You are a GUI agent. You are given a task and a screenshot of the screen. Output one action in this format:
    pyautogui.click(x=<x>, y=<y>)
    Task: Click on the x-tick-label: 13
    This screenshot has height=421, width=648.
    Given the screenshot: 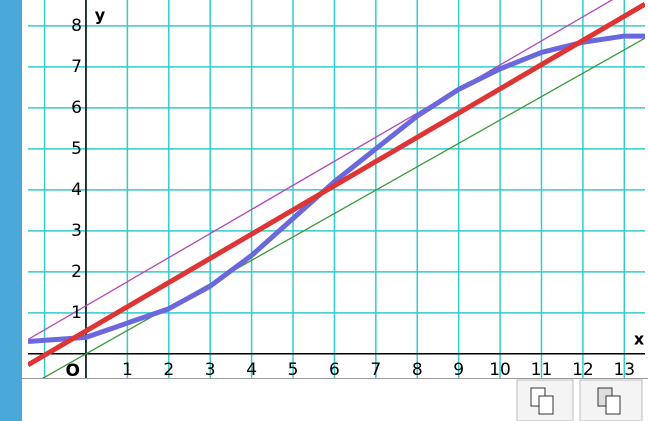 What is the action you would take?
    pyautogui.click(x=624, y=370)
    